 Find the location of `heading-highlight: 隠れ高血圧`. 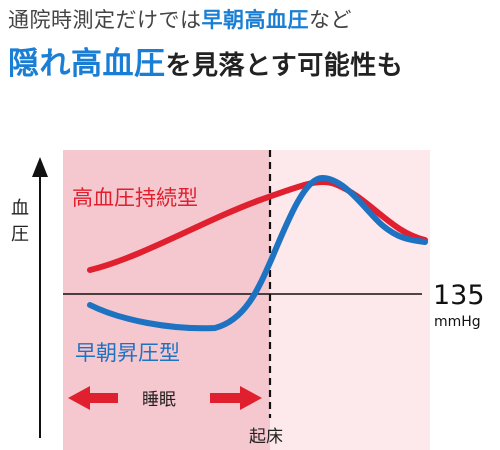

heading-highlight: 隠れ高血圧 is located at coordinates (87, 64).